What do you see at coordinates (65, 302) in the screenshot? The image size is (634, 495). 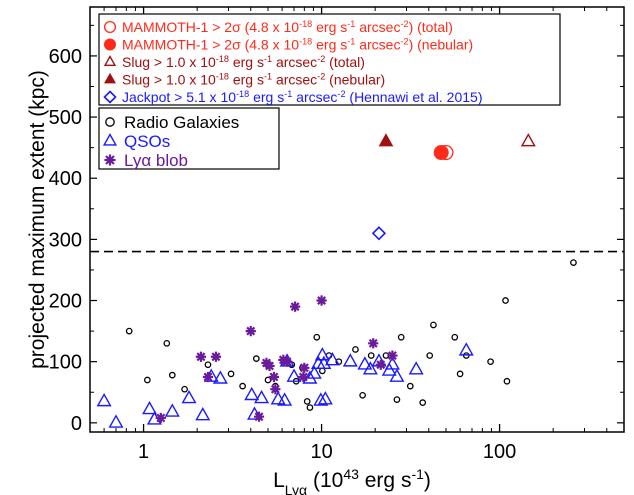 I see `y-tick-label: 200` at bounding box center [65, 302].